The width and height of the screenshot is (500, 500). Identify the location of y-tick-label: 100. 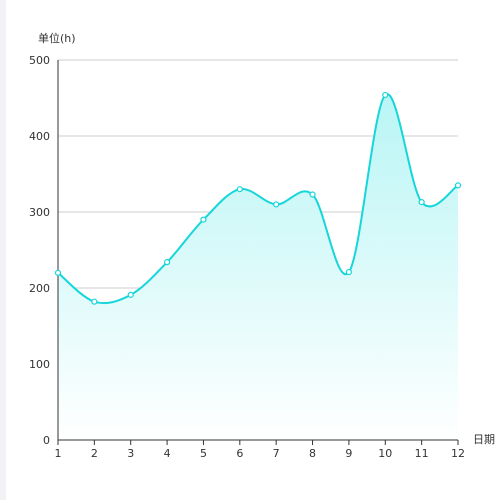
(39, 364).